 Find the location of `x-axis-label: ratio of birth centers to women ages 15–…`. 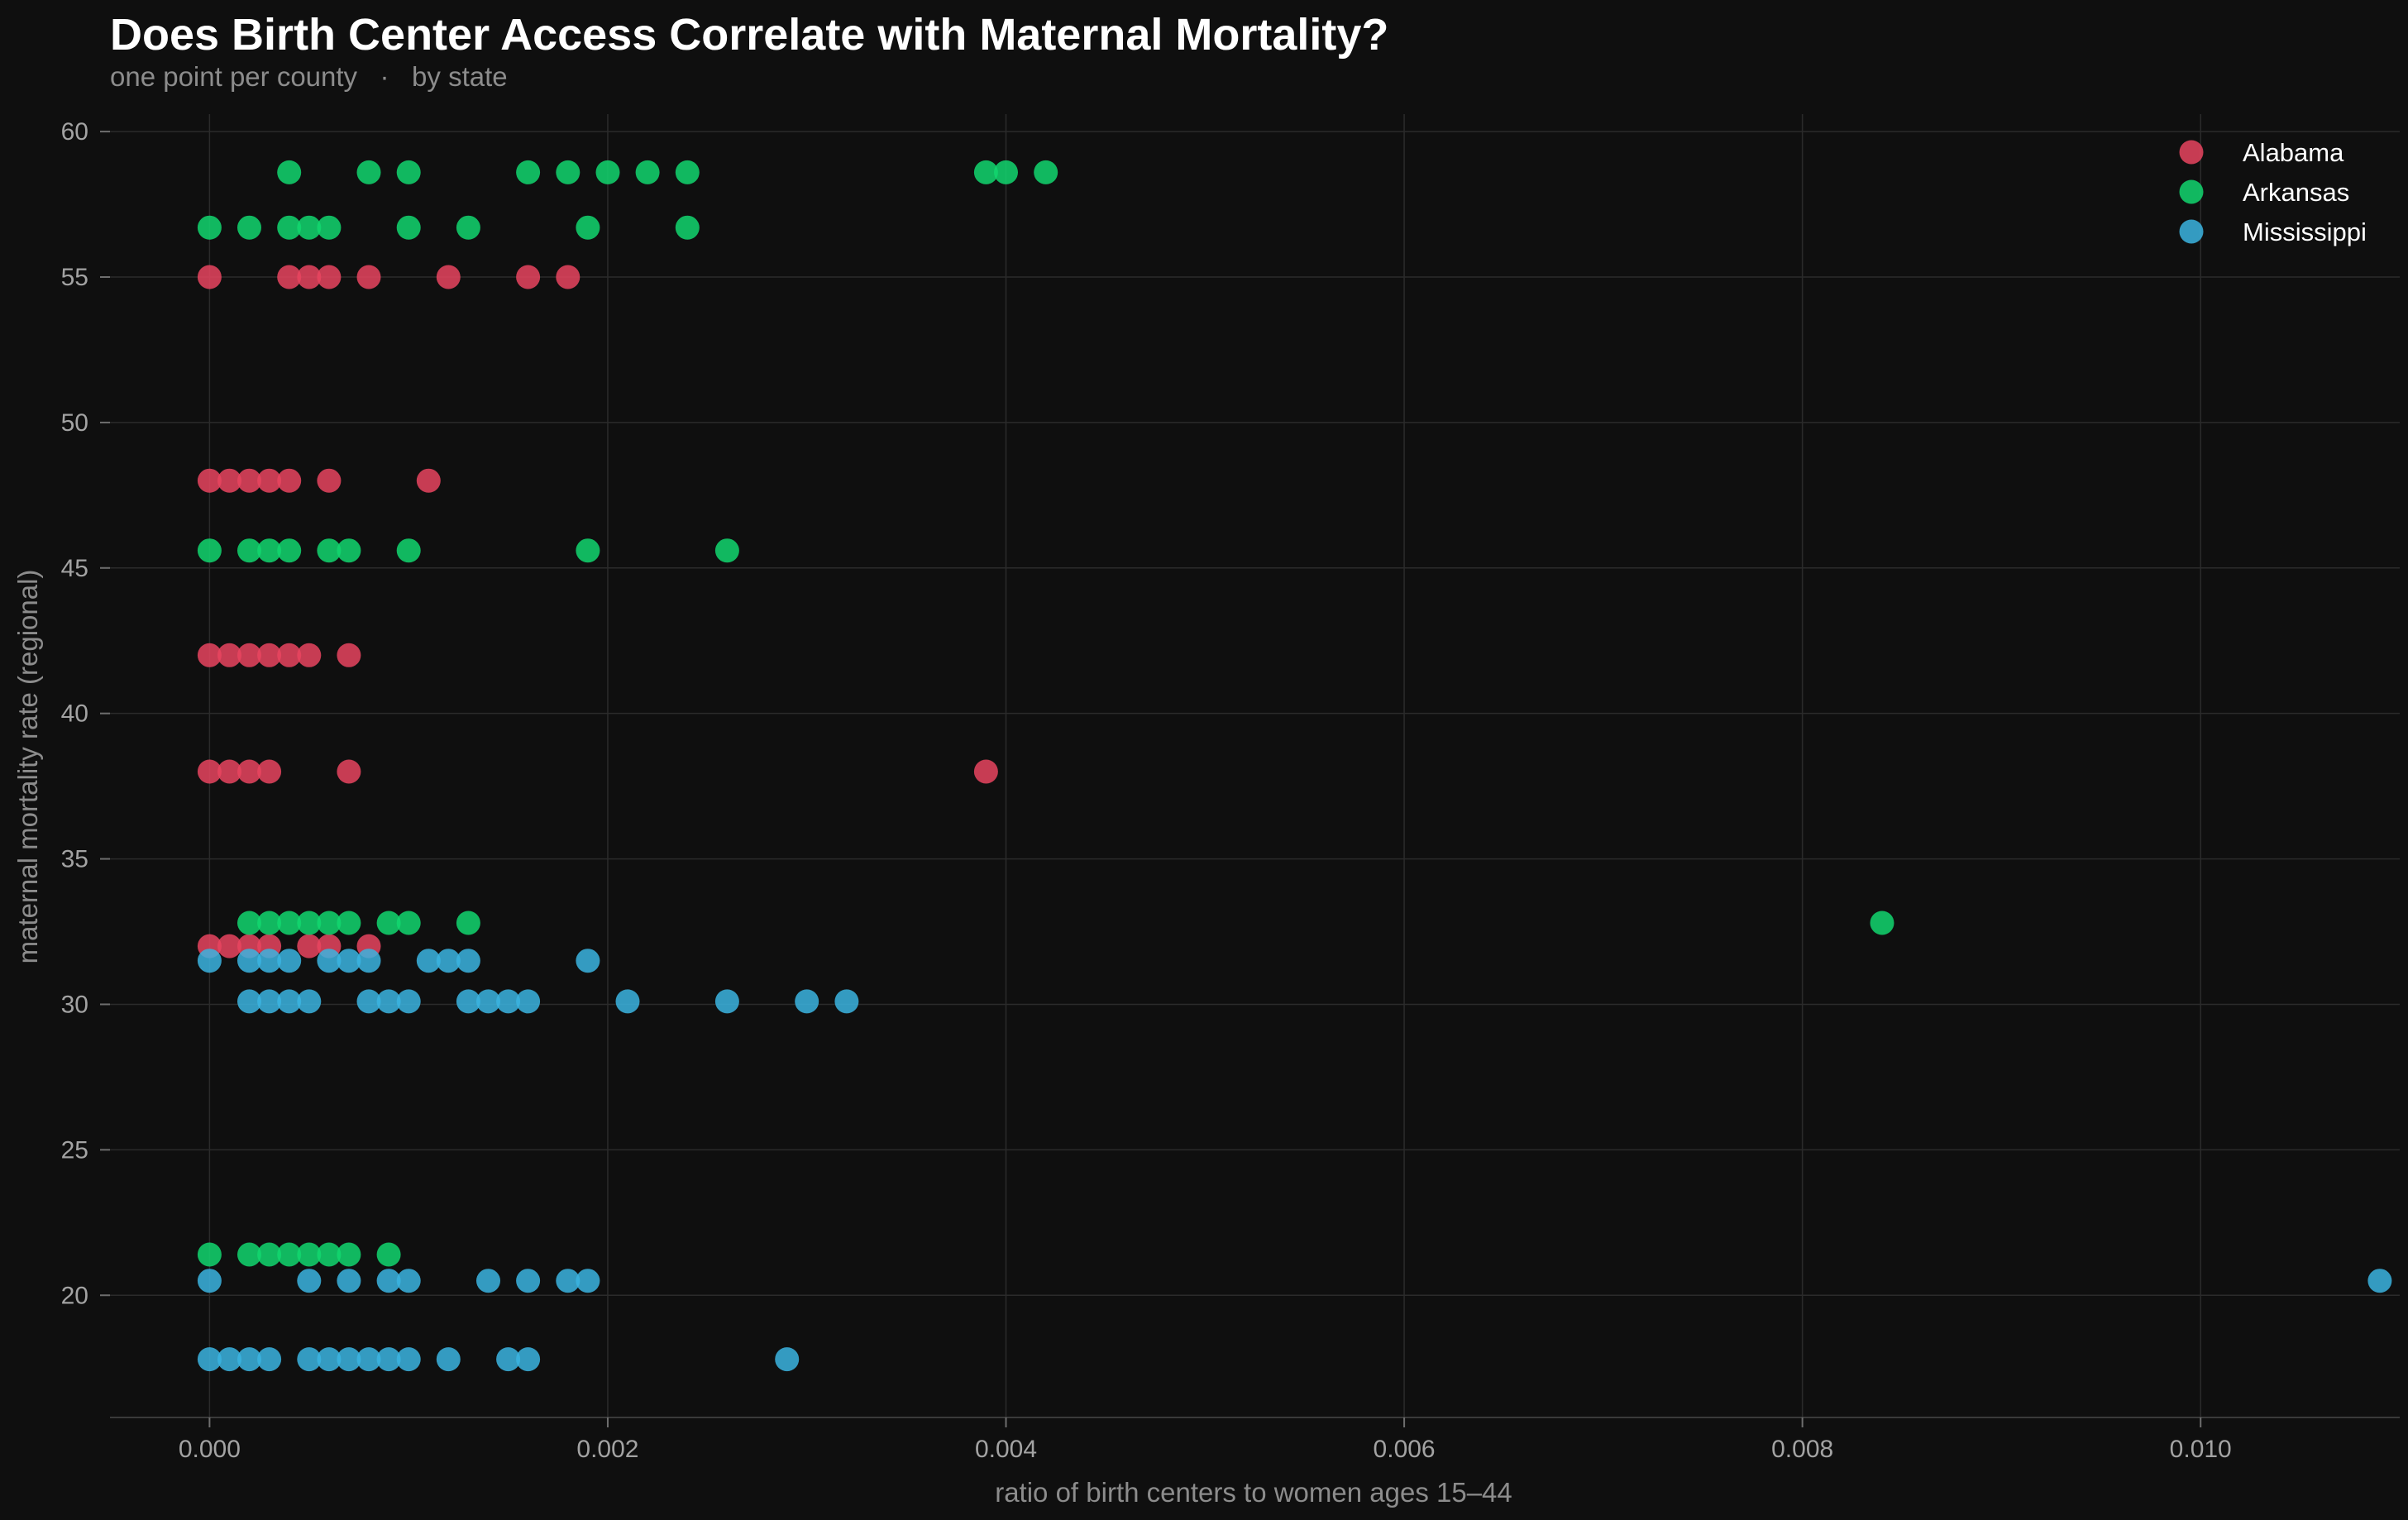

x-axis-label: ratio of birth centers to women ages 15–… is located at coordinates (1253, 1492).